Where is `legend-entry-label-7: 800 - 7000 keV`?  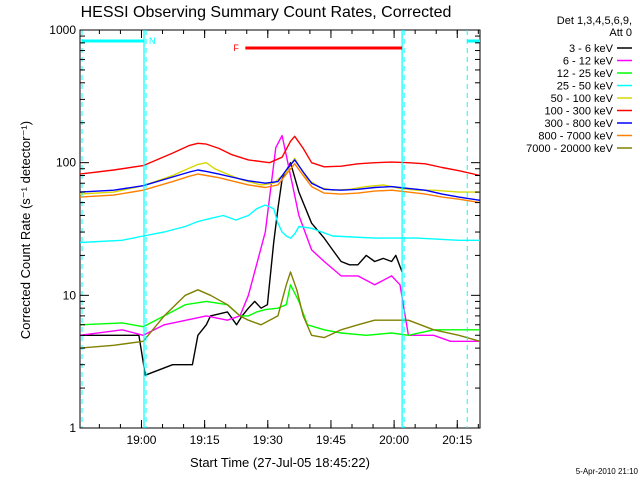
legend-entry-label-7: 800 - 7000 keV is located at coordinates (575, 137).